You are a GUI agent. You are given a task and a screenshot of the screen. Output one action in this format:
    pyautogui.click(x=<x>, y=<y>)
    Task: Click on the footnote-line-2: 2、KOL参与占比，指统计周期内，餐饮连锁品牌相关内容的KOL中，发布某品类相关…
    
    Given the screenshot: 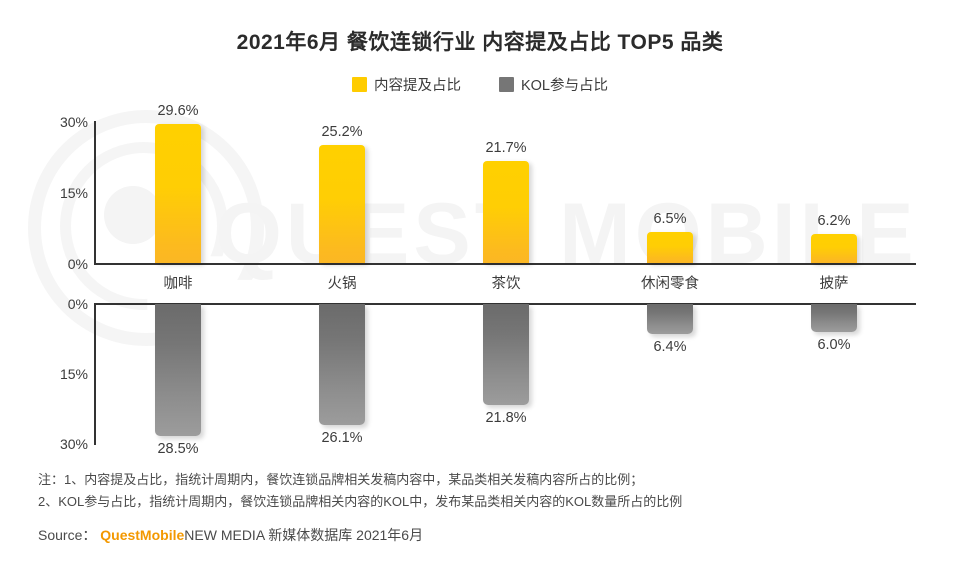 What is the action you would take?
    pyautogui.click(x=360, y=501)
    